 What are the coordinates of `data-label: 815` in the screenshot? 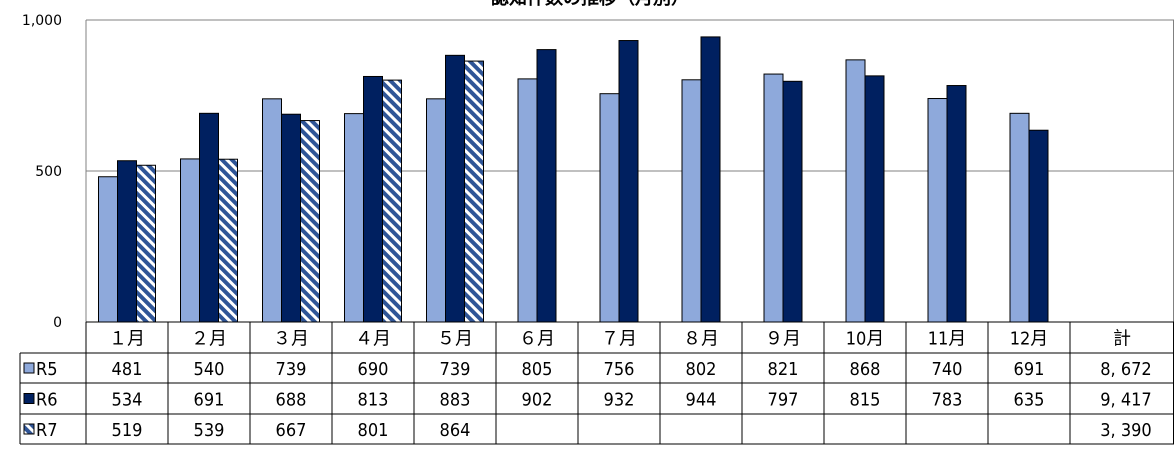 It's located at (865, 400).